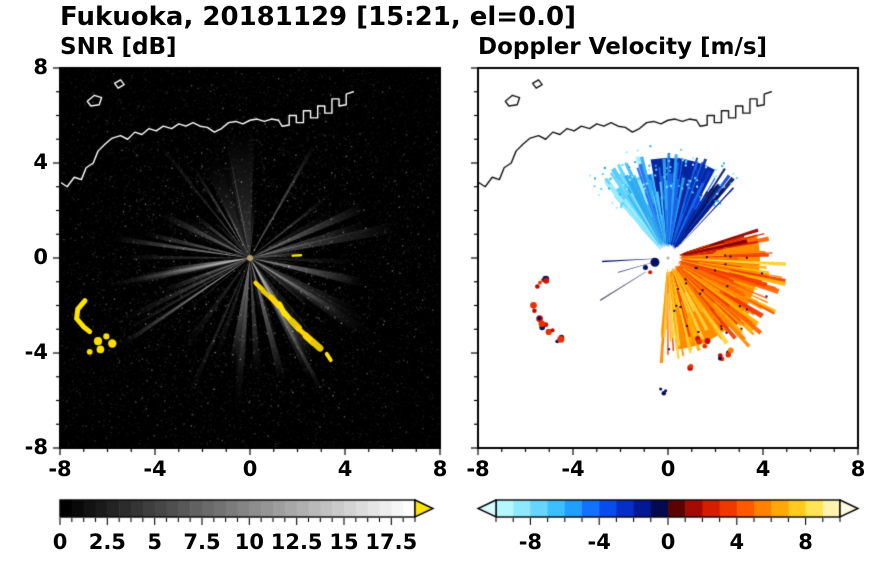 The width and height of the screenshot is (870, 570). Describe the element at coordinates (118, 47) in the screenshot. I see `snr-panel-title: SNR [dB]` at that location.